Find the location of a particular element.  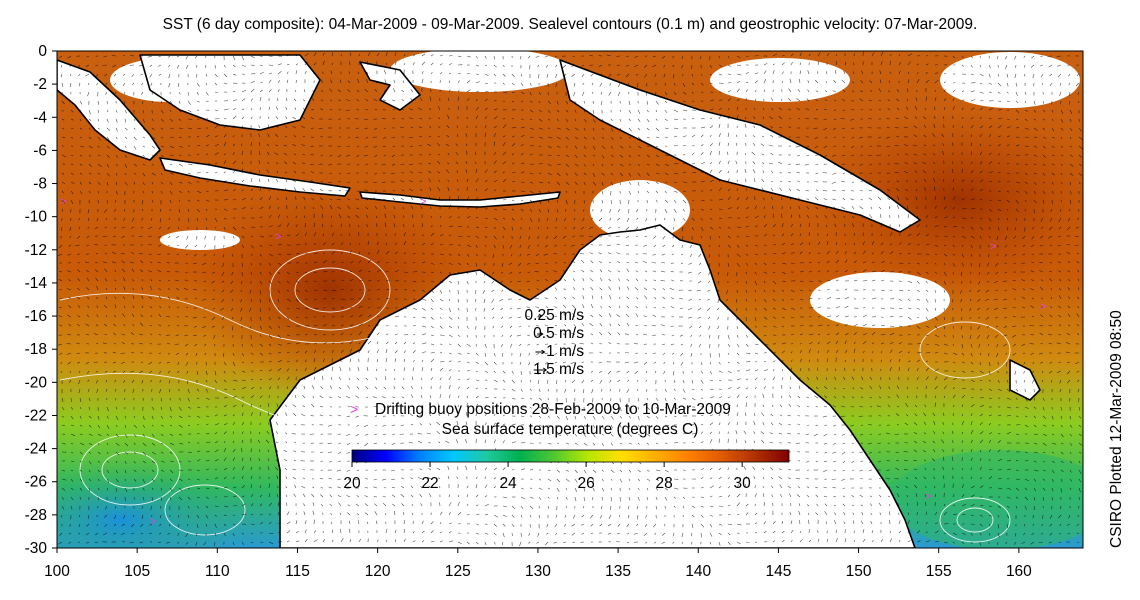

y-tick-label: -28 is located at coordinates (36, 515).